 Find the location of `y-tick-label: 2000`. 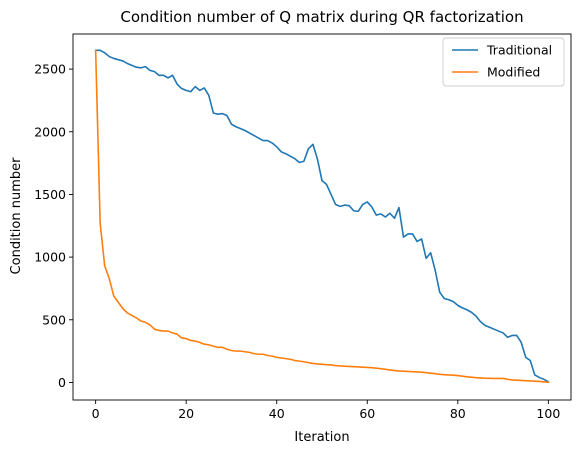

y-tick-label: 2000 is located at coordinates (50, 131).